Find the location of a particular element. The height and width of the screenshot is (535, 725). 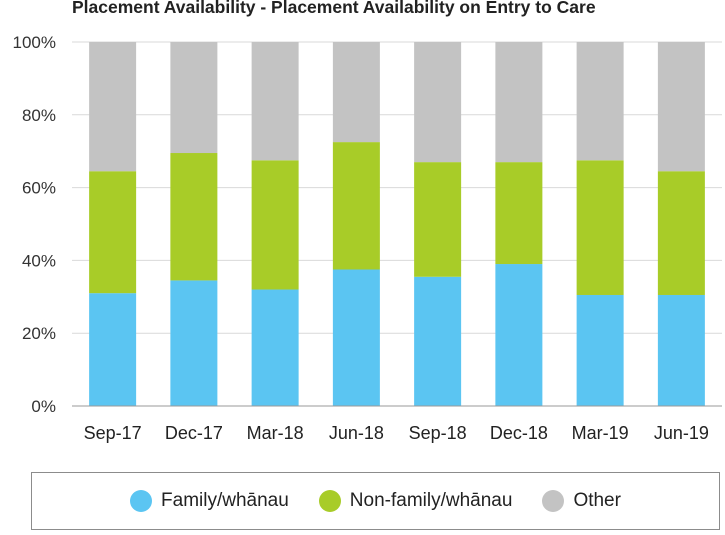

x-tick-label: Jun-19 is located at coordinates (681, 433).